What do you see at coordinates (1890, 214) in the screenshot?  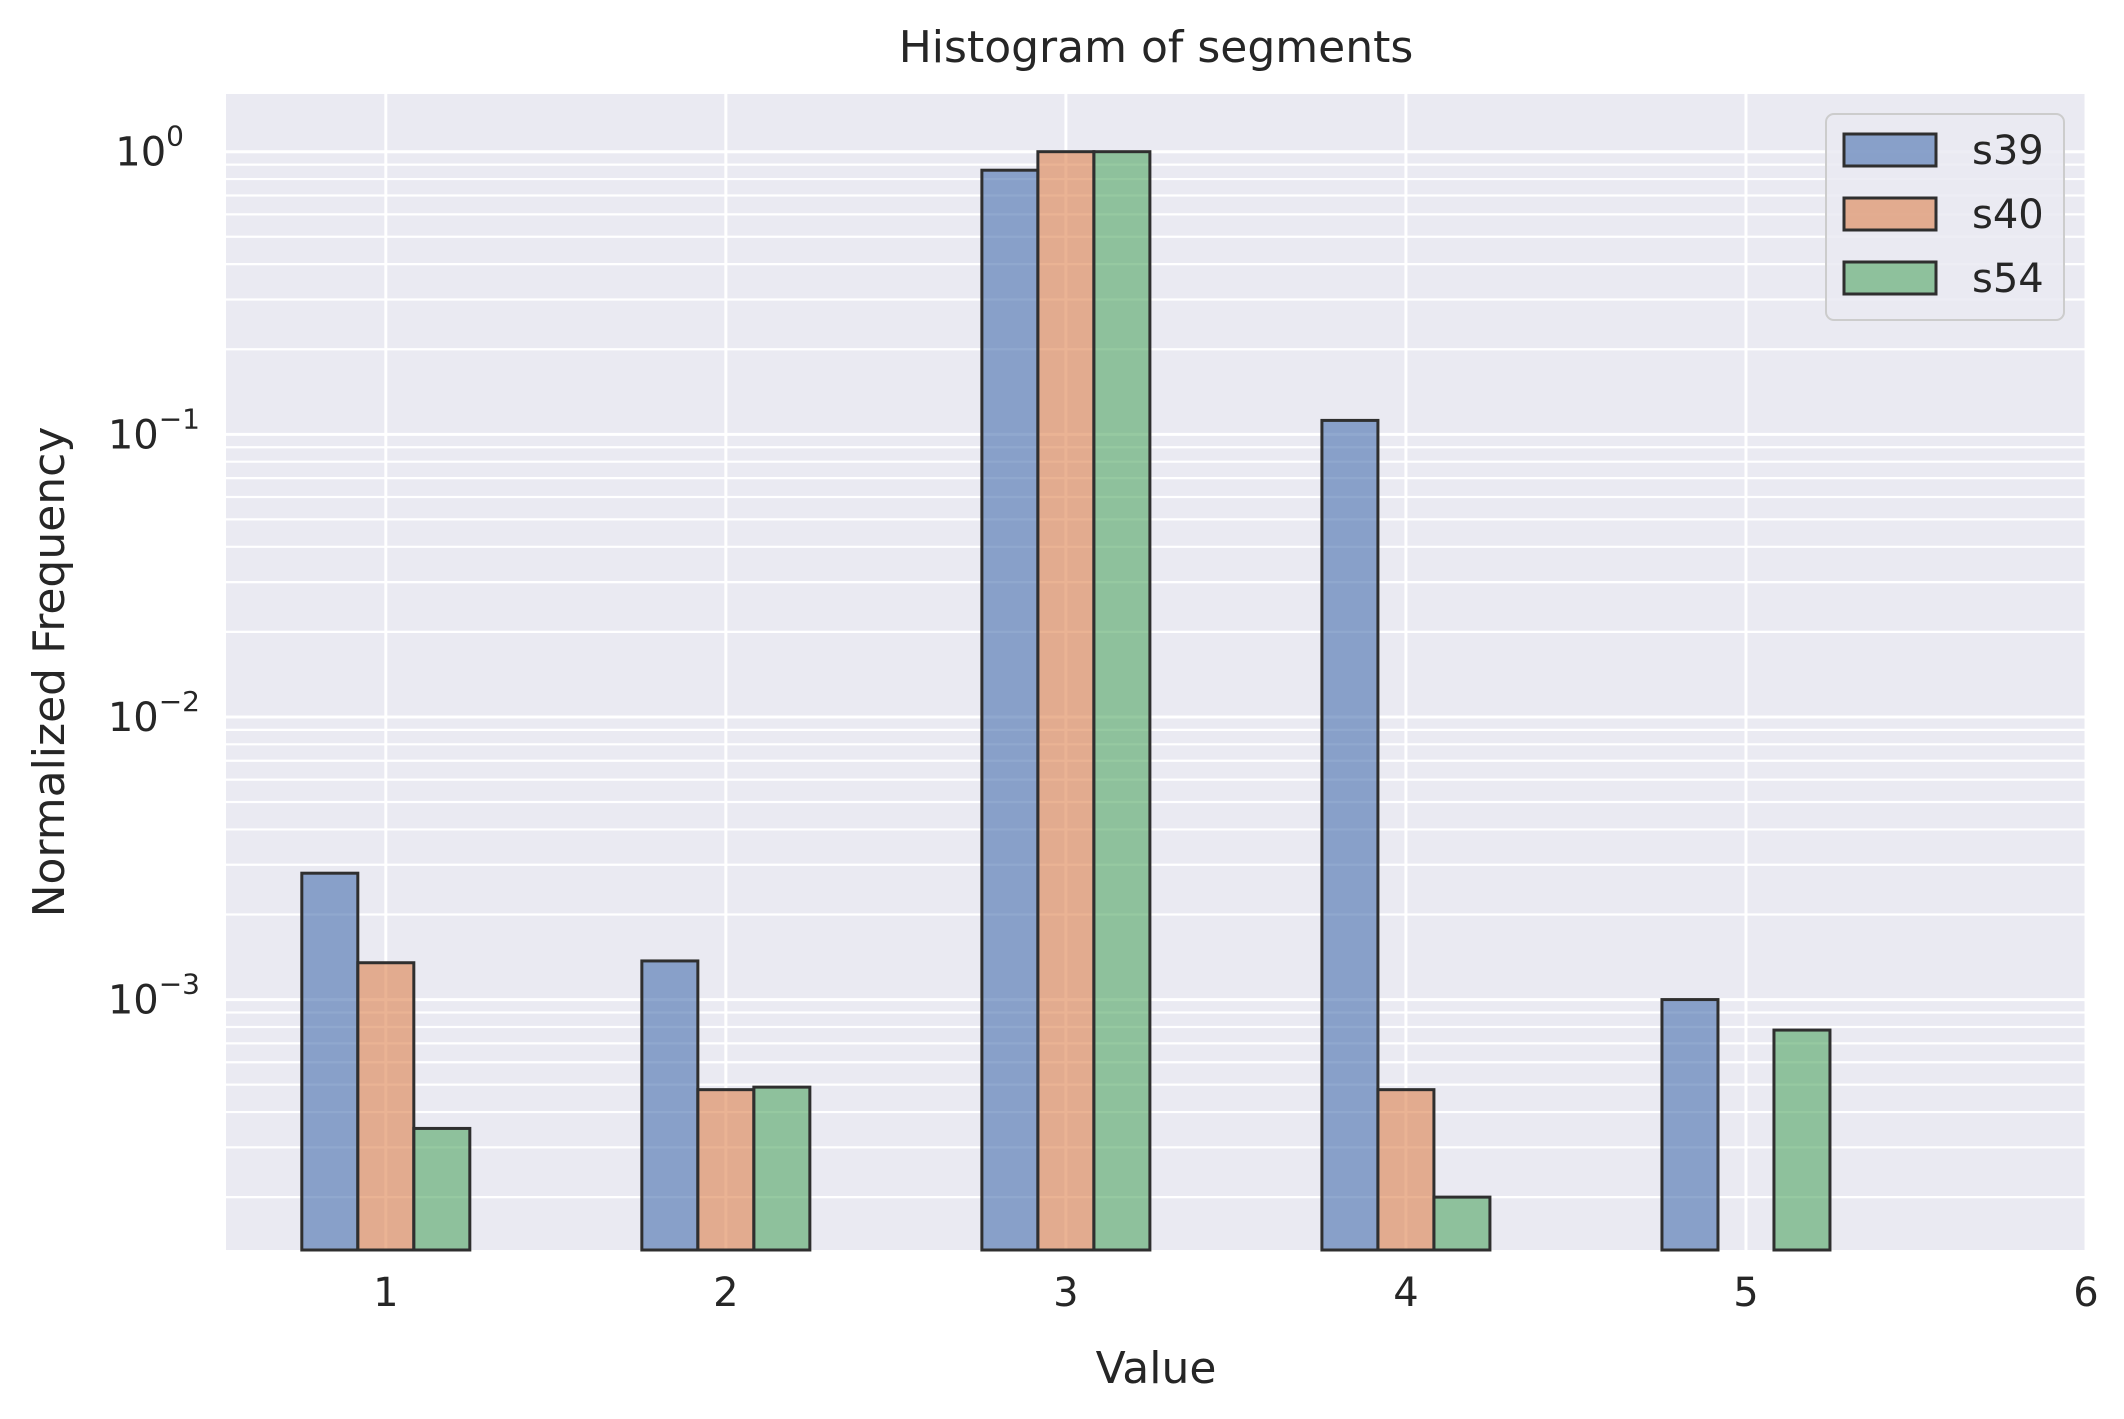 I see `legend-swatch-s40` at bounding box center [1890, 214].